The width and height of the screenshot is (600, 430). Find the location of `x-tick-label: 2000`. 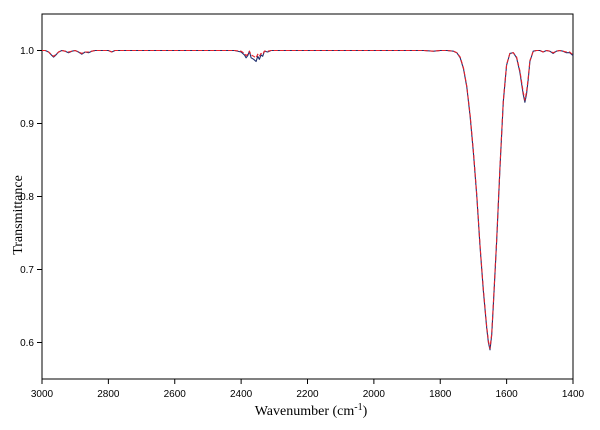

x-tick-label: 2000 is located at coordinates (374, 394).